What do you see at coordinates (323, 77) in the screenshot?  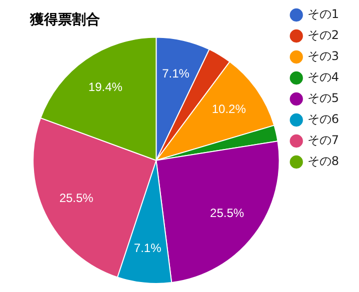 I see `legend-label: その4` at bounding box center [323, 77].